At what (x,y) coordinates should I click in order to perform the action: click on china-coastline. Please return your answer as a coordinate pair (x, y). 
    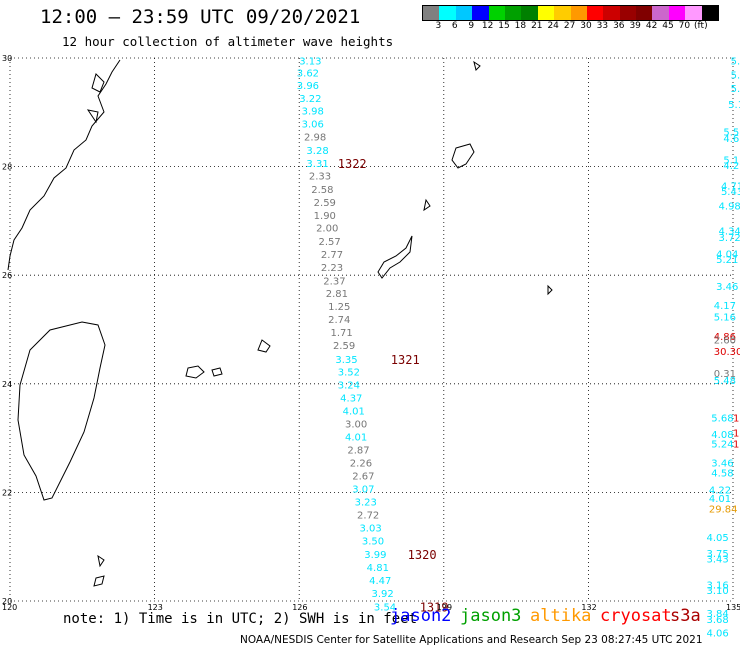
    Looking at the image, I should click on (64, 165).